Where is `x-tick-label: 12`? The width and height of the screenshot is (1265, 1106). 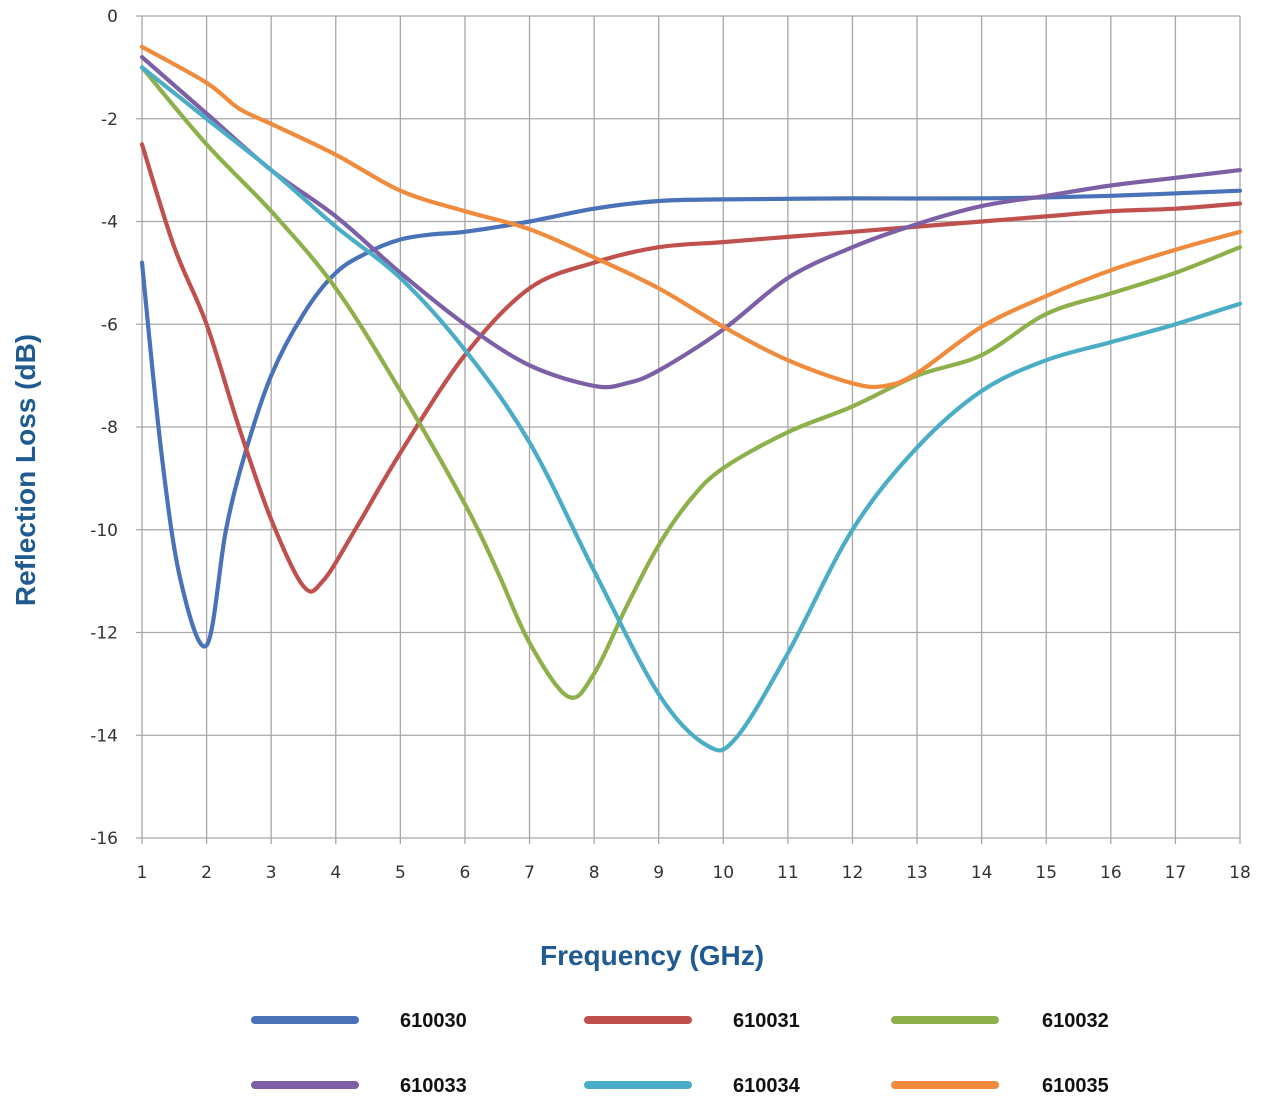
x-tick-label: 12 is located at coordinates (853, 873).